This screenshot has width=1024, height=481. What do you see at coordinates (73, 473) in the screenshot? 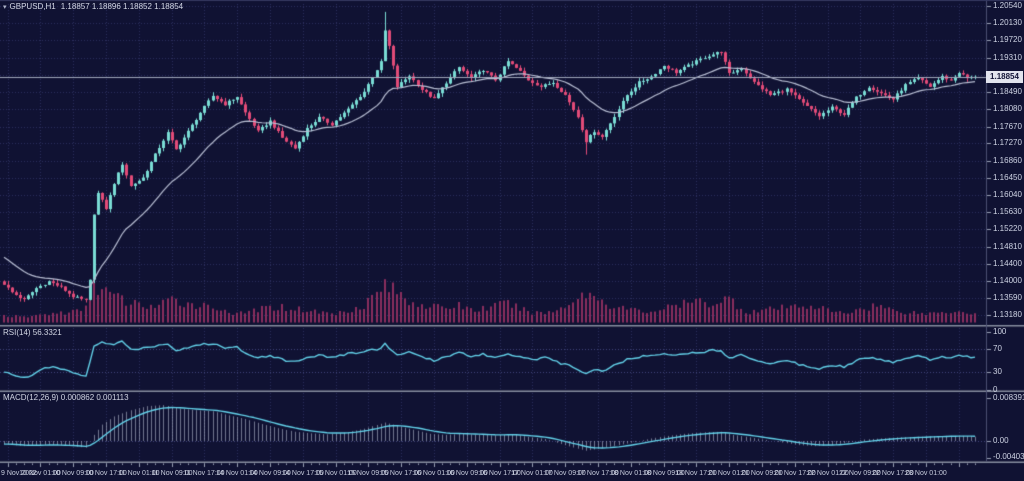
I see `time-axis-label: 10 Nov 09:00` at bounding box center [73, 473].